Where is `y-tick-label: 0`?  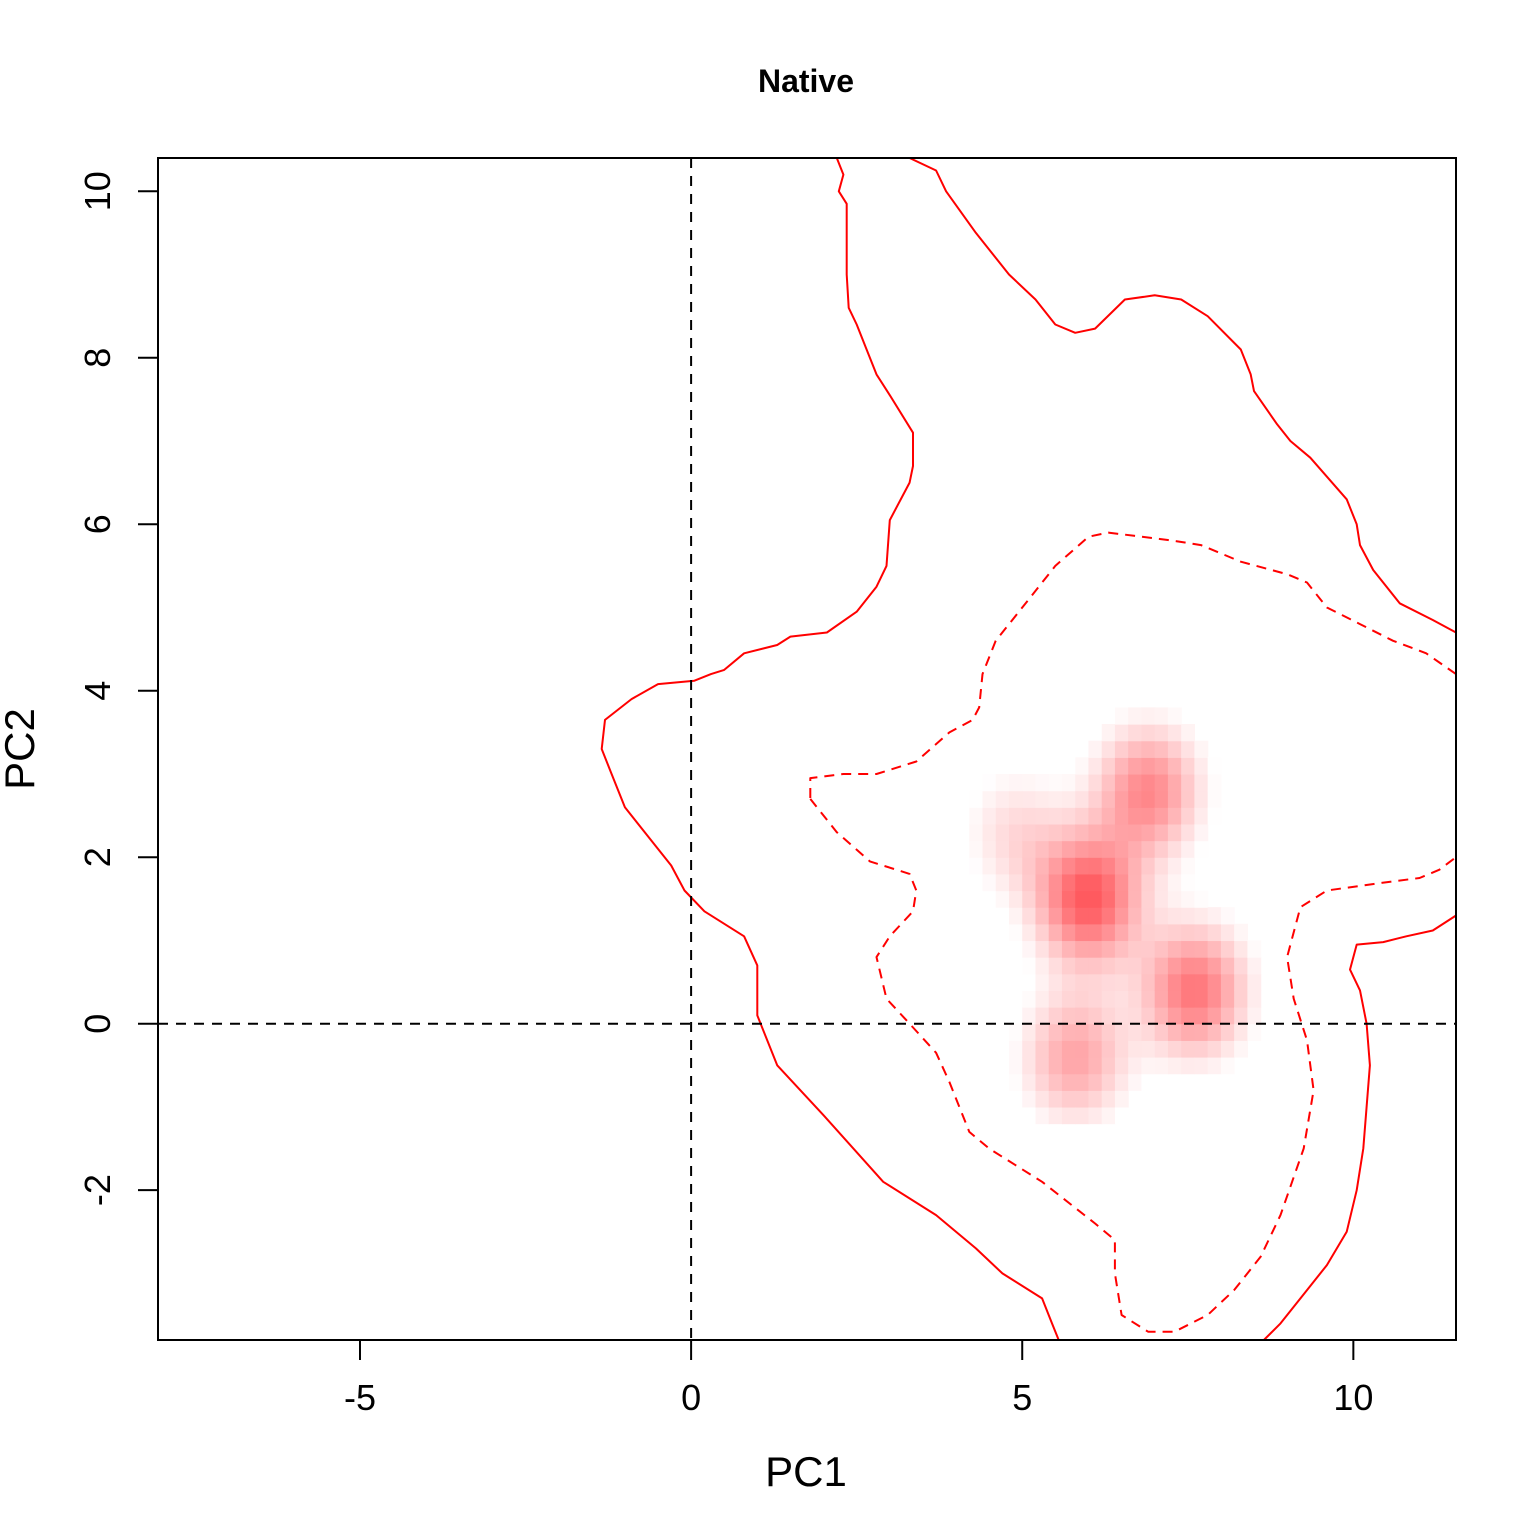 y-tick-label: 0 is located at coordinates (97, 1024).